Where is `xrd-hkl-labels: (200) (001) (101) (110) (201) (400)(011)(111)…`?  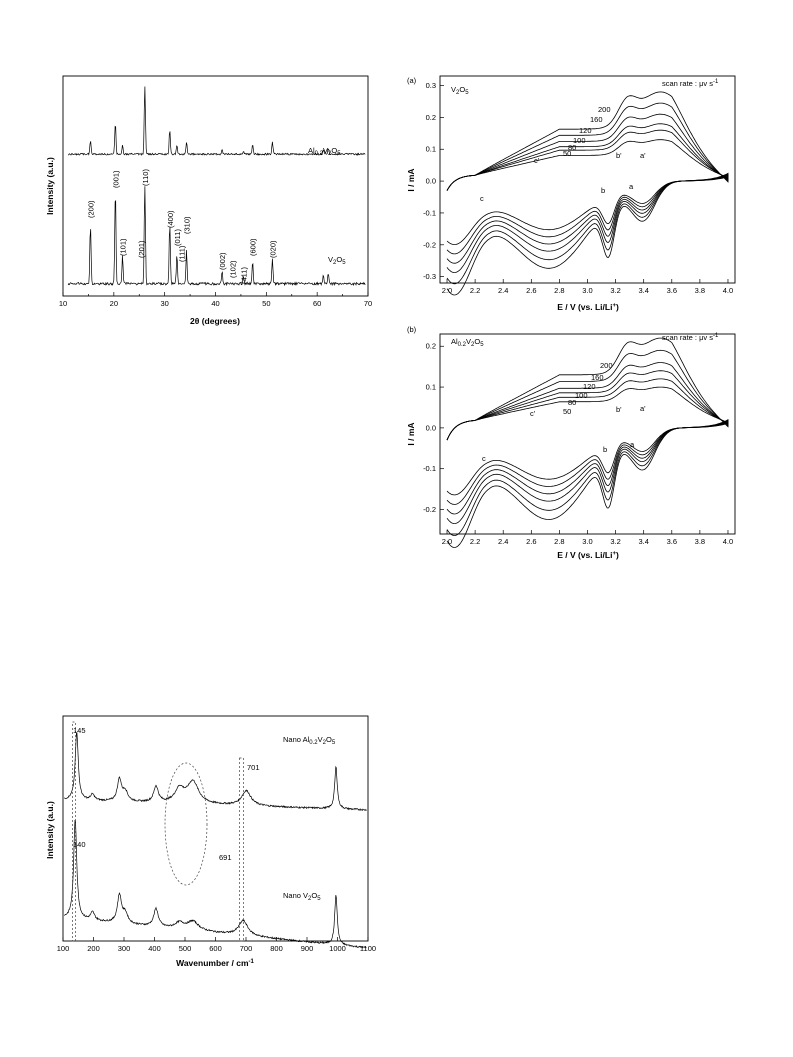 xrd-hkl-labels: (200) (001) (101) (110) (201) (400)(011)(111)… is located at coordinates (181, 226).